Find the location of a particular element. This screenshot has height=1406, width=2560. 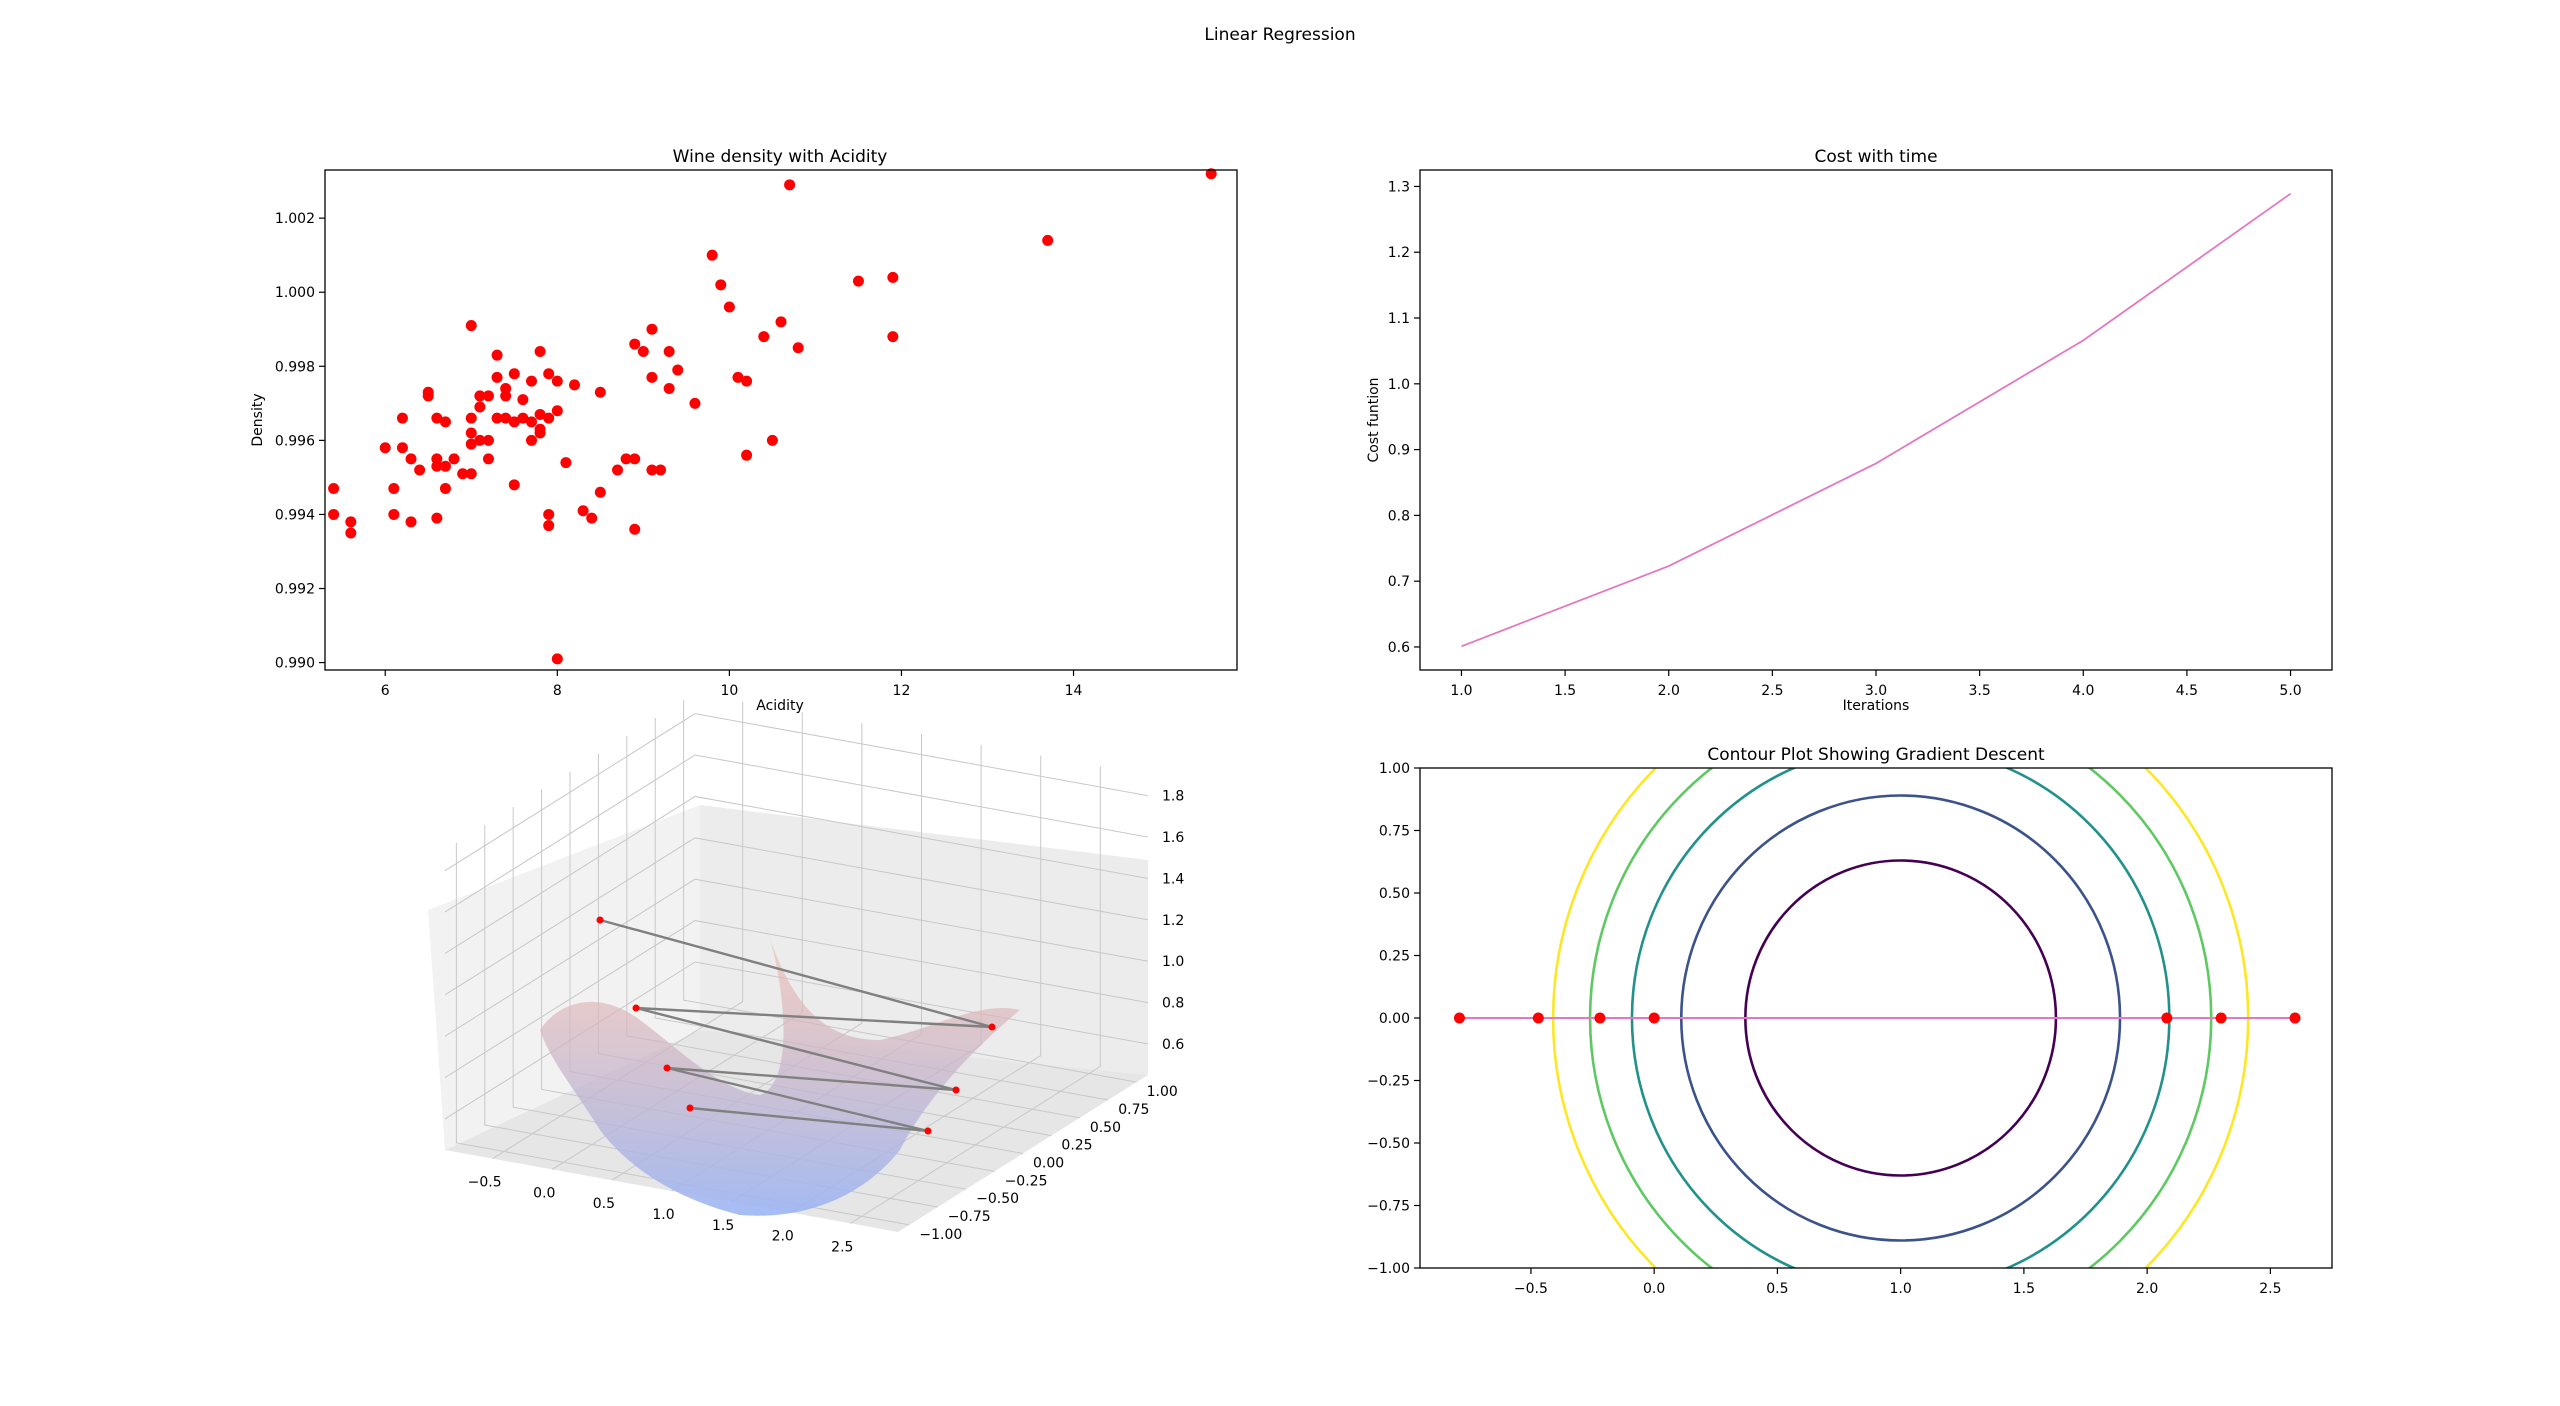

wine-scatter-ytick-label: 0.996 is located at coordinates (295, 441).